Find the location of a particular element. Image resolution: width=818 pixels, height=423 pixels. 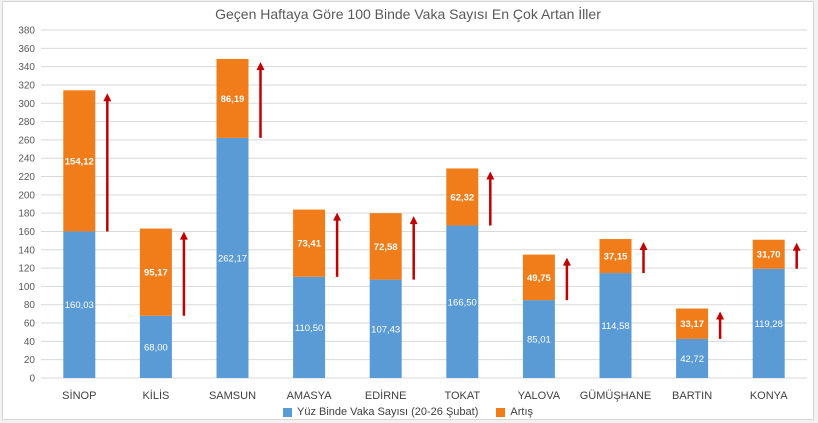

y-tick-label: 280 is located at coordinates (26, 122).